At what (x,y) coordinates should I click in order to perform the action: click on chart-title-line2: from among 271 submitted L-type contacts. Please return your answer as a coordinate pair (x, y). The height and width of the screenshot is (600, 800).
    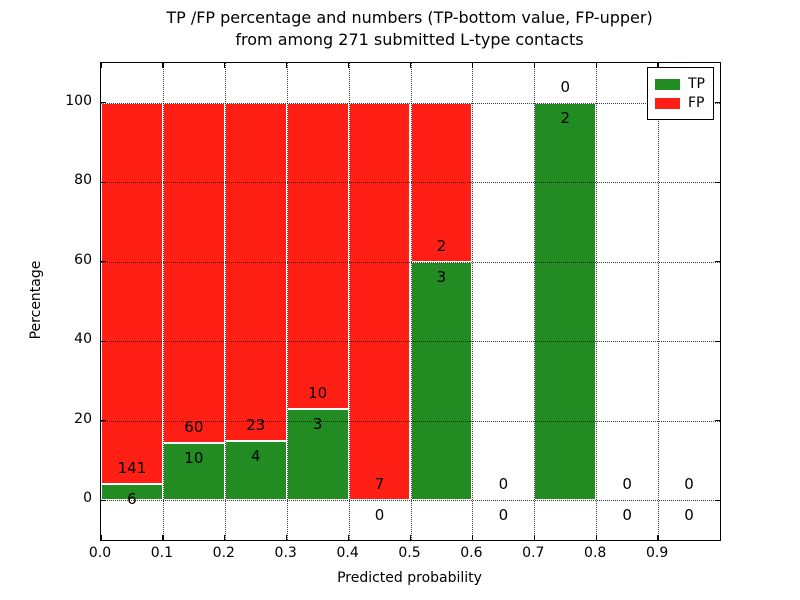
    Looking at the image, I should click on (409, 39).